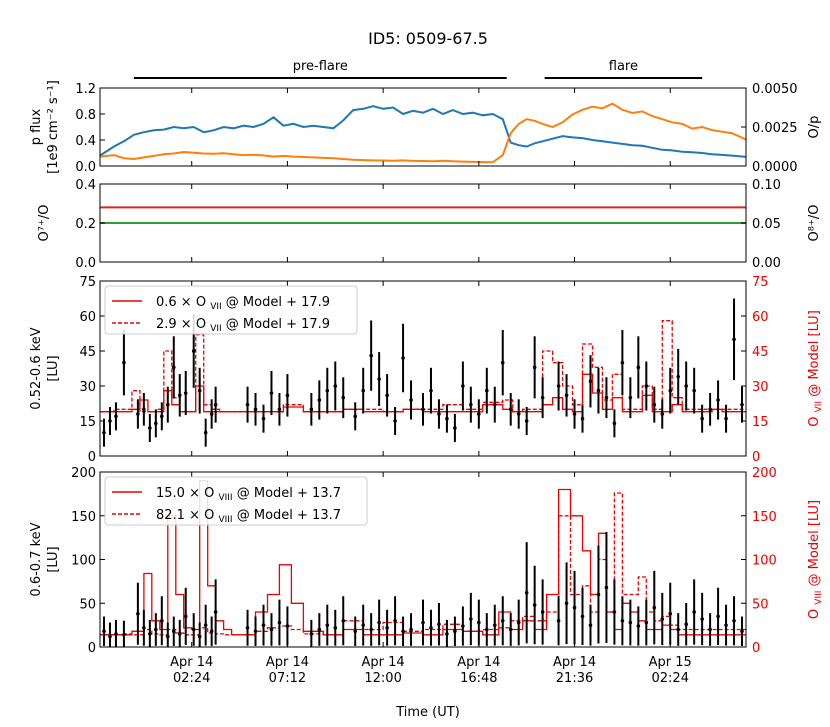 Image resolution: width=830 pixels, height=727 pixels. I want to click on x-tick-label-time: 12:00, so click(382, 678).